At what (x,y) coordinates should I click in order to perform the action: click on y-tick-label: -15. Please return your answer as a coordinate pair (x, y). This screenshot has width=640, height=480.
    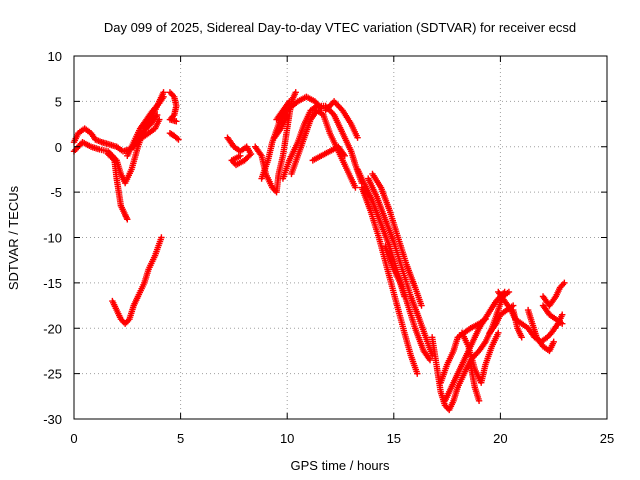
    Looking at the image, I should click on (52, 283).